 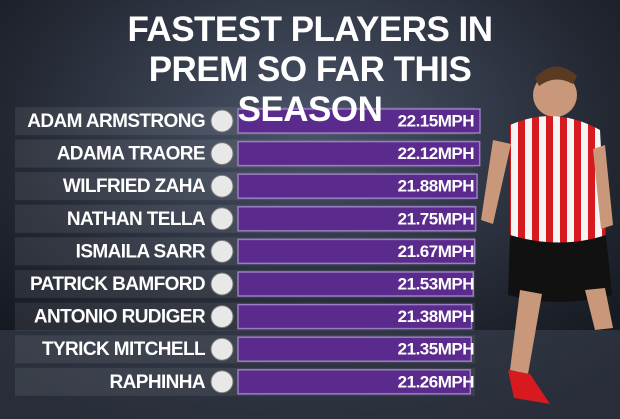 What do you see at coordinates (436, 283) in the screenshot?
I see `value-label: 21.53MPH` at bounding box center [436, 283].